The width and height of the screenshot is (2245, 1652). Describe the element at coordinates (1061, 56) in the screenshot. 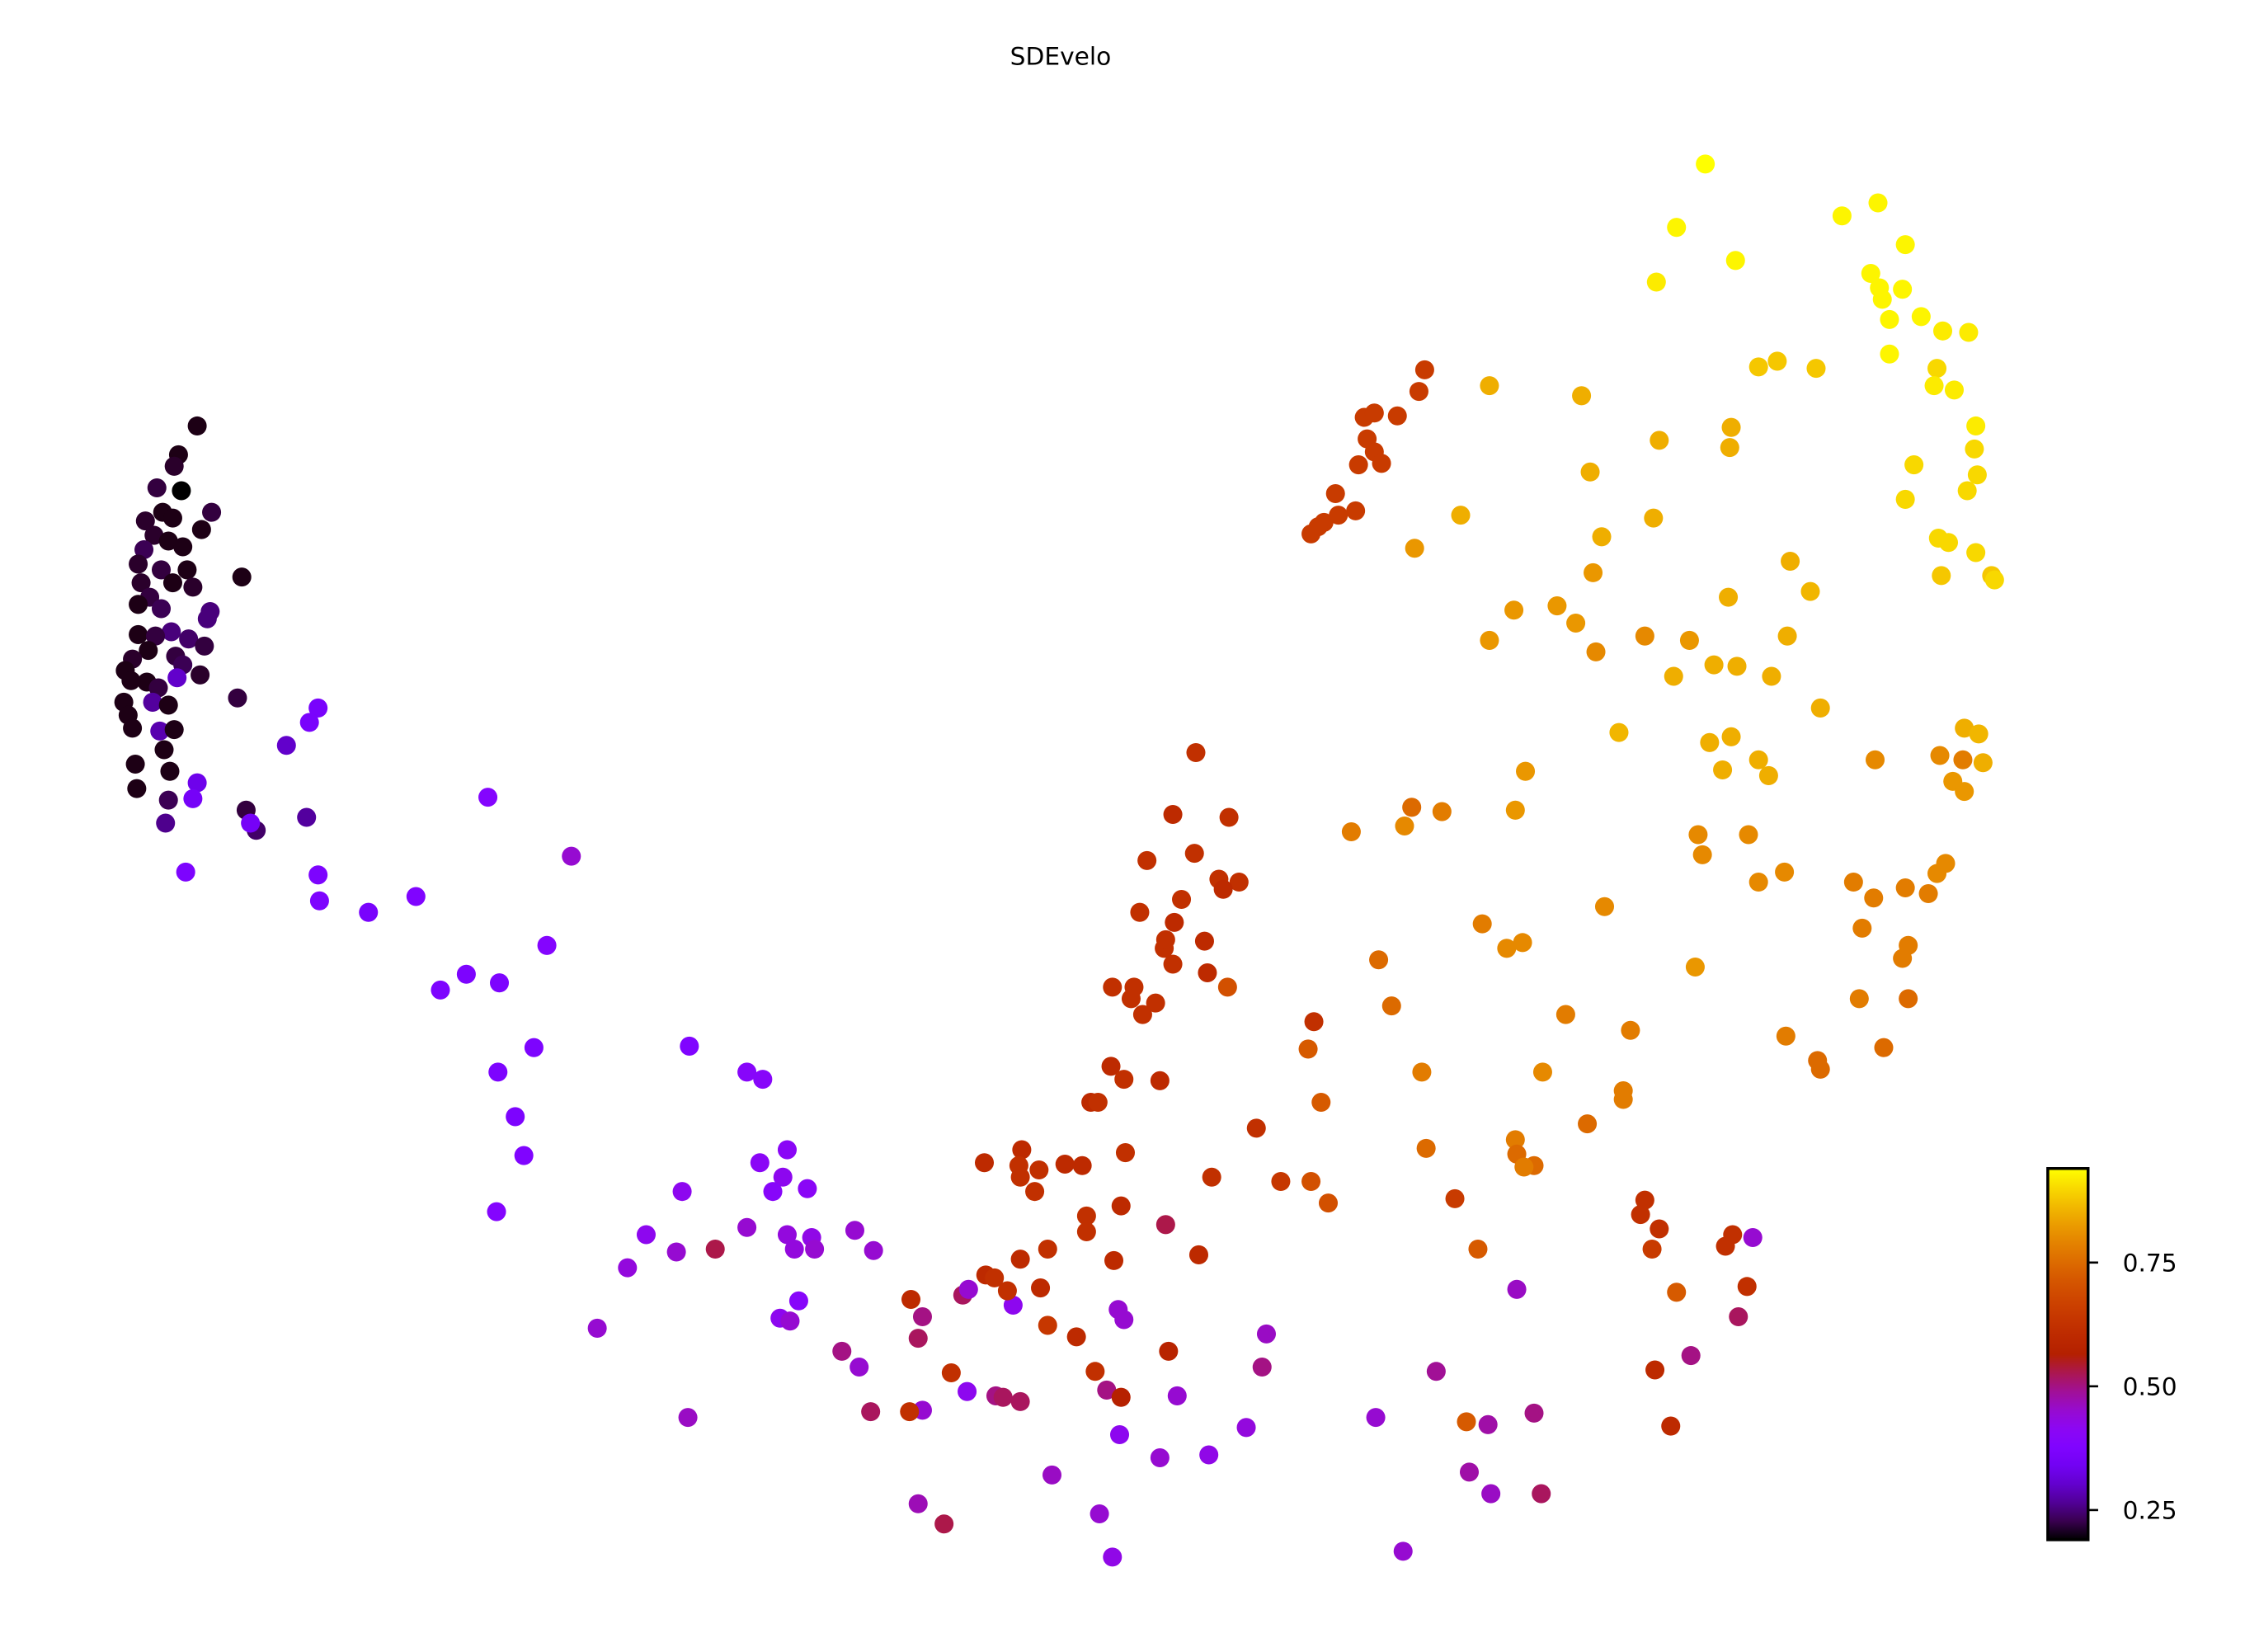

I see `chart-title: SDEvelo` at that location.